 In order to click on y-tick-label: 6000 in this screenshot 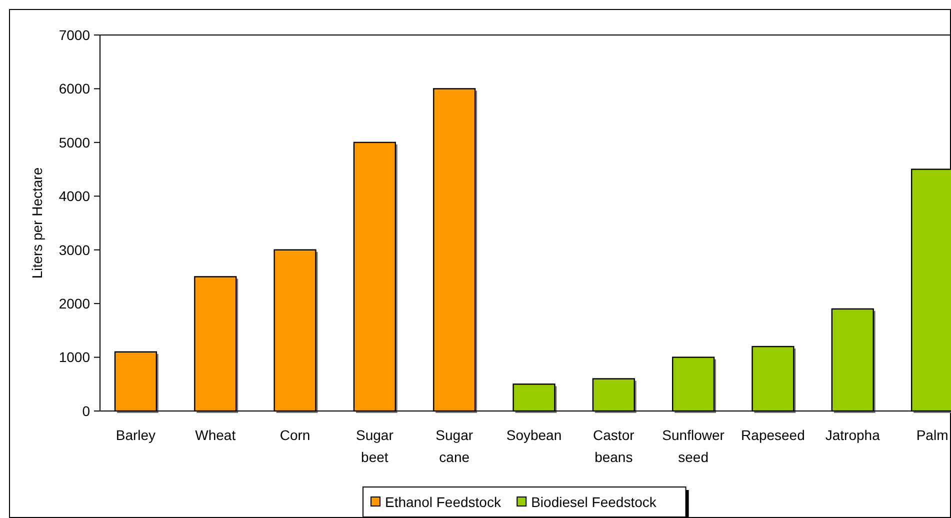, I will do `click(74, 88)`.